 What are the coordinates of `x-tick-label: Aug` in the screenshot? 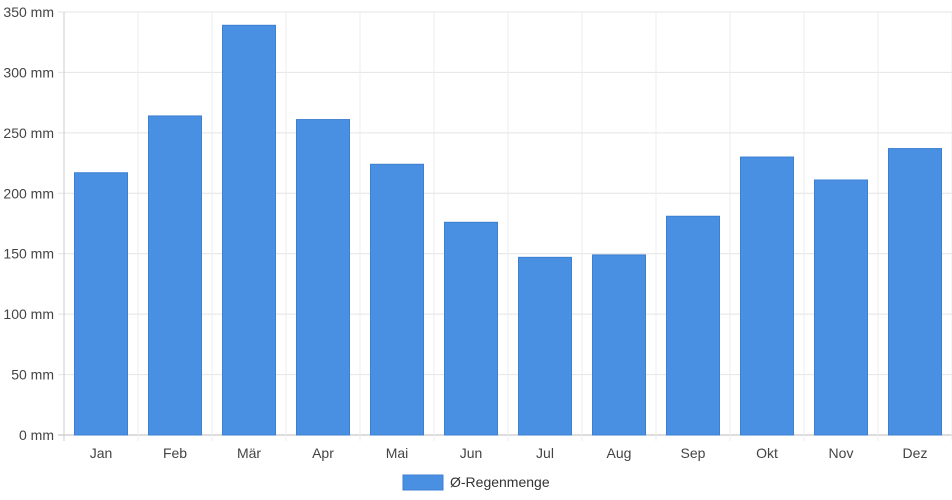 It's located at (619, 453).